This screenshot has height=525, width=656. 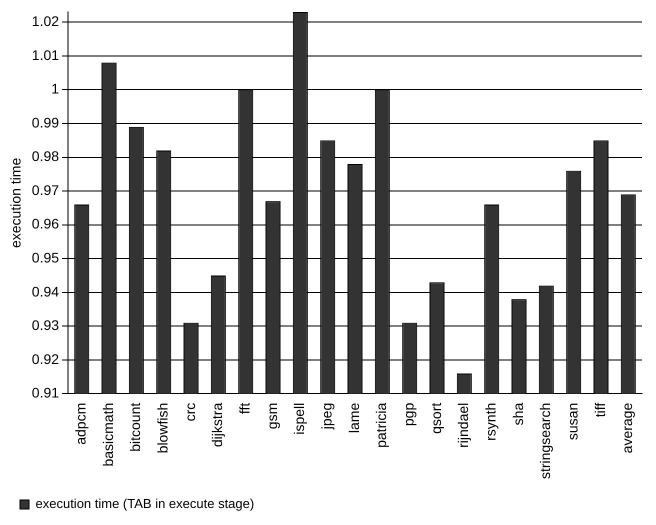 I want to click on x-tick-label: blowfish, so click(x=162, y=428).